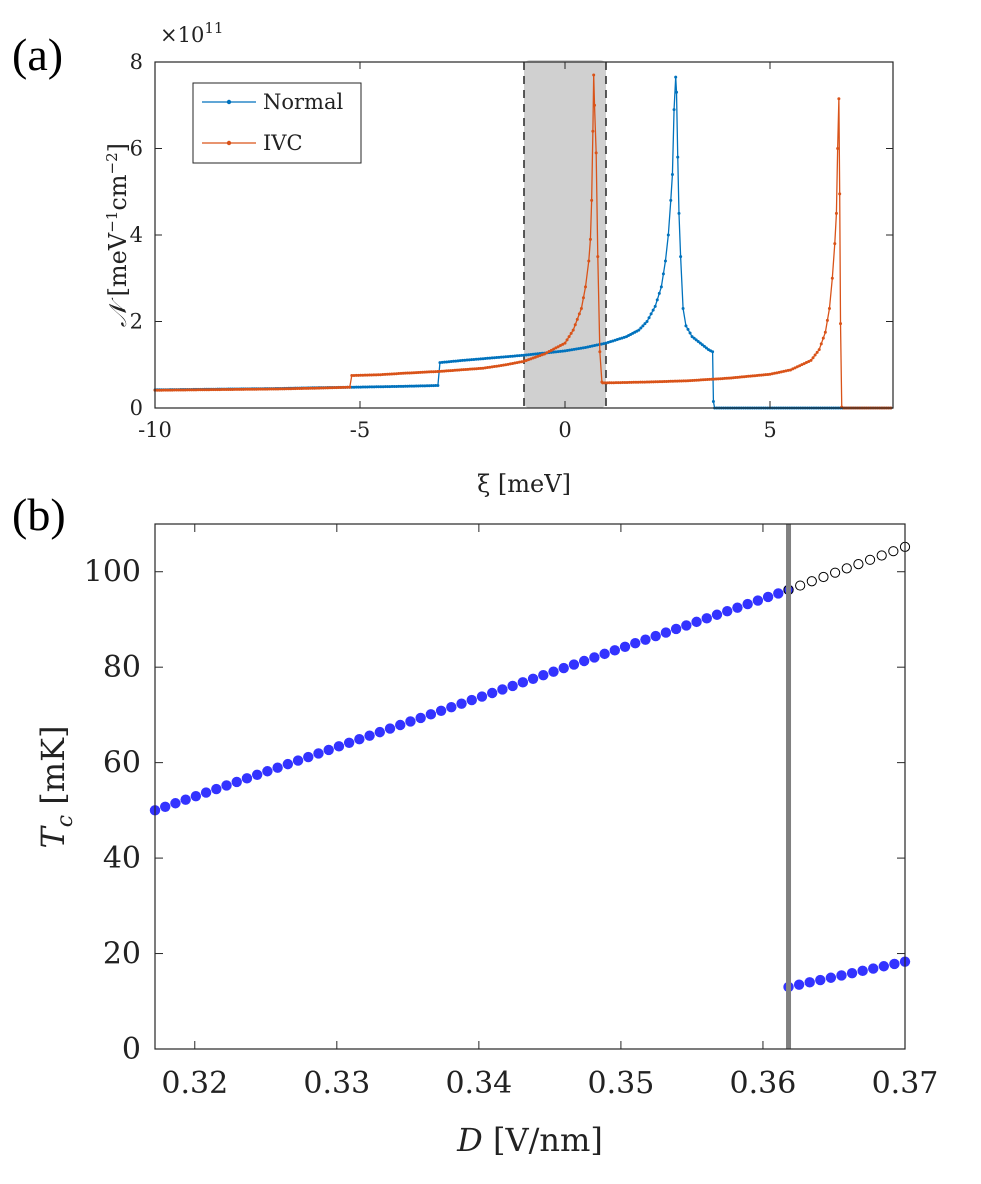 This screenshot has height=1184, width=981. I want to click on y-tick-label: 80, so click(122, 667).